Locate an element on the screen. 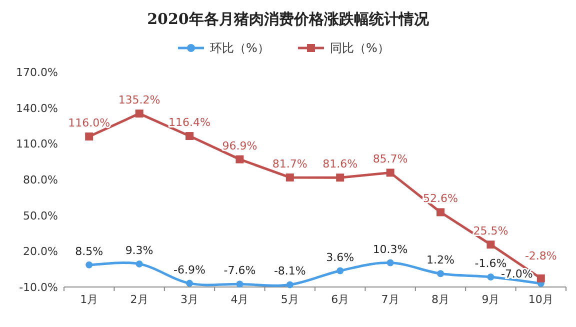 This screenshot has height=327, width=576. y-tick-label: 140.0% is located at coordinates (37, 108).